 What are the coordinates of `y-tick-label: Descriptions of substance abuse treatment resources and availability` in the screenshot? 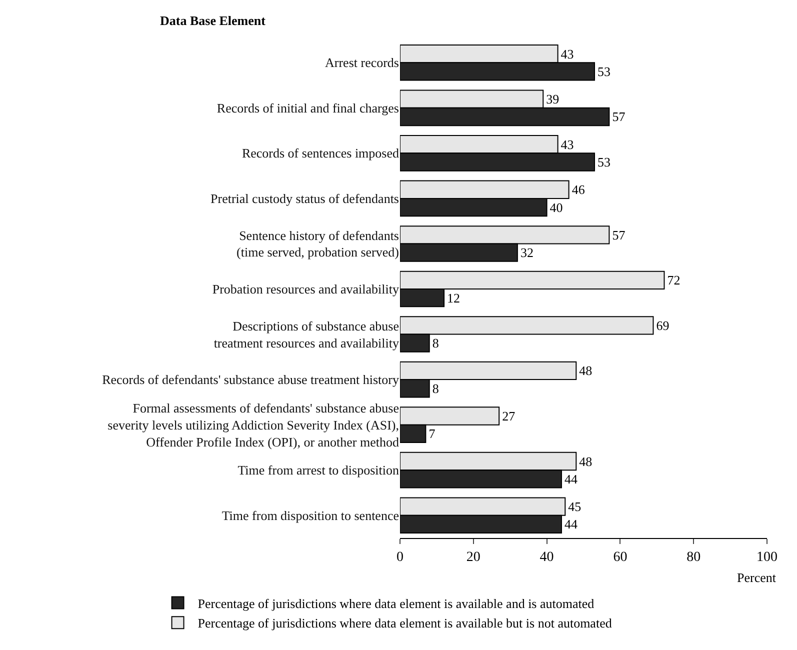 It's located at (307, 334).